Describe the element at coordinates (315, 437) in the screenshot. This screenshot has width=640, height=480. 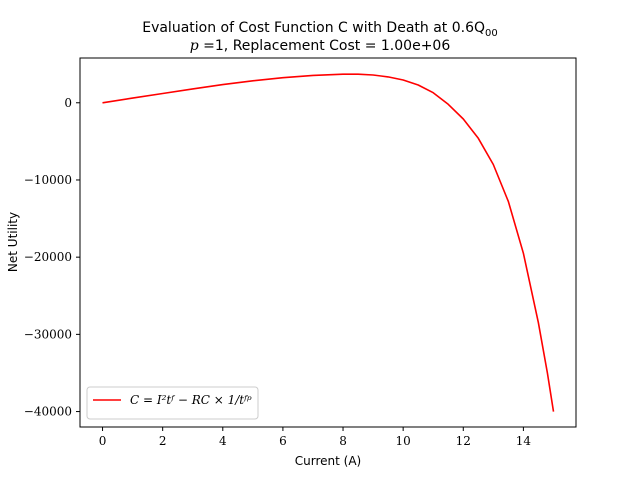
I see `x-axis: 0 2 4 6 8 10 12 14` at that location.